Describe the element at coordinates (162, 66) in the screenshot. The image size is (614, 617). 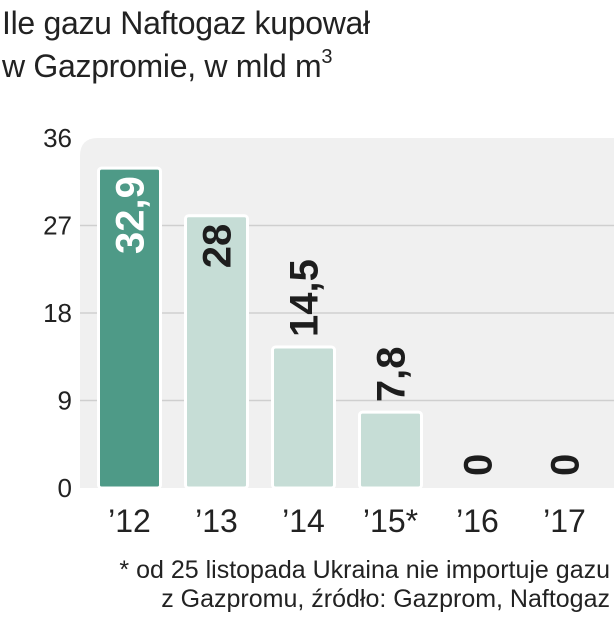
I see `chart-title-line-2-text: w Gazpromie, w mld m` at that location.